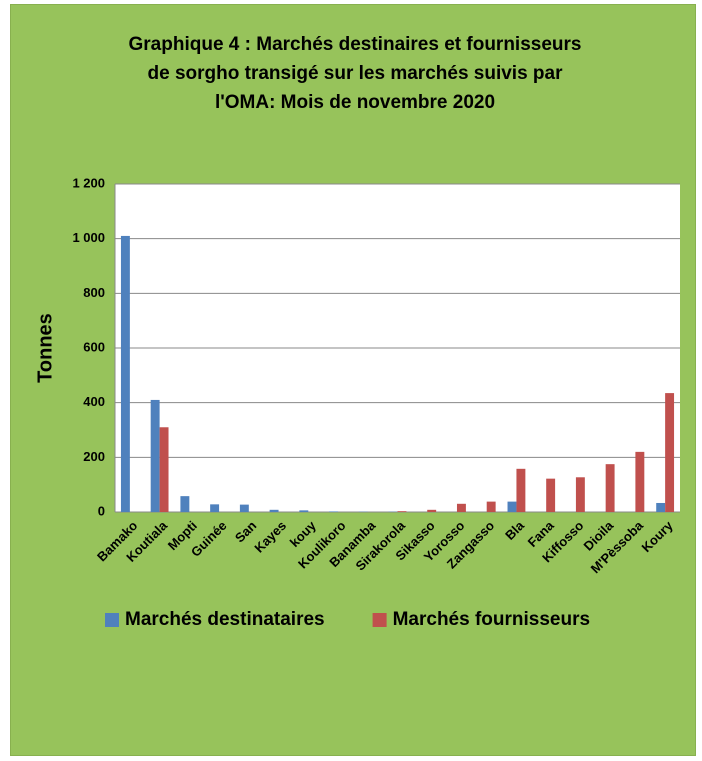  What do you see at coordinates (88, 237) in the screenshot?
I see `y-tick-label: 1 000` at bounding box center [88, 237].